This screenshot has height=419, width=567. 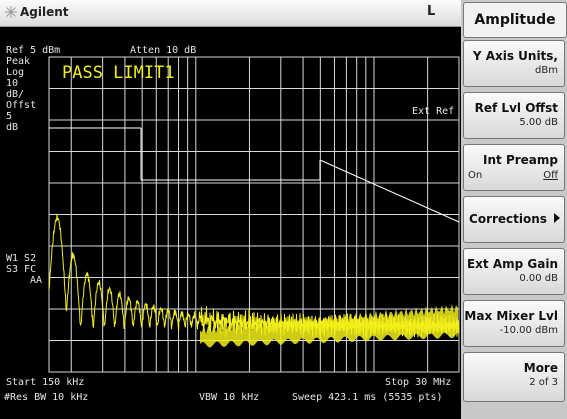 What do you see at coordinates (45, 382) in the screenshot?
I see `start-frequency: Start 150 kHz` at bounding box center [45, 382].